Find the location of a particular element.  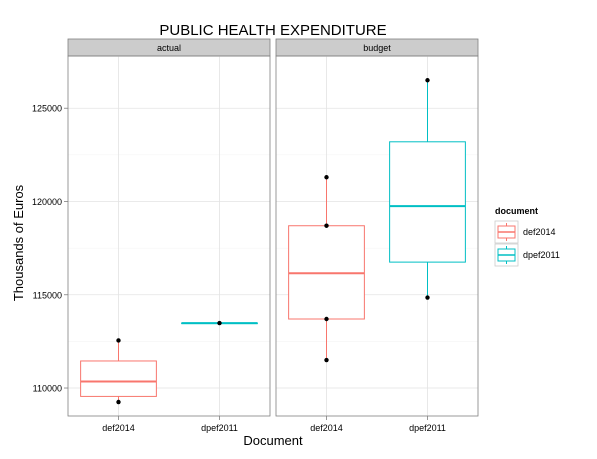

legend-label: dpef2011 is located at coordinates (541, 255).